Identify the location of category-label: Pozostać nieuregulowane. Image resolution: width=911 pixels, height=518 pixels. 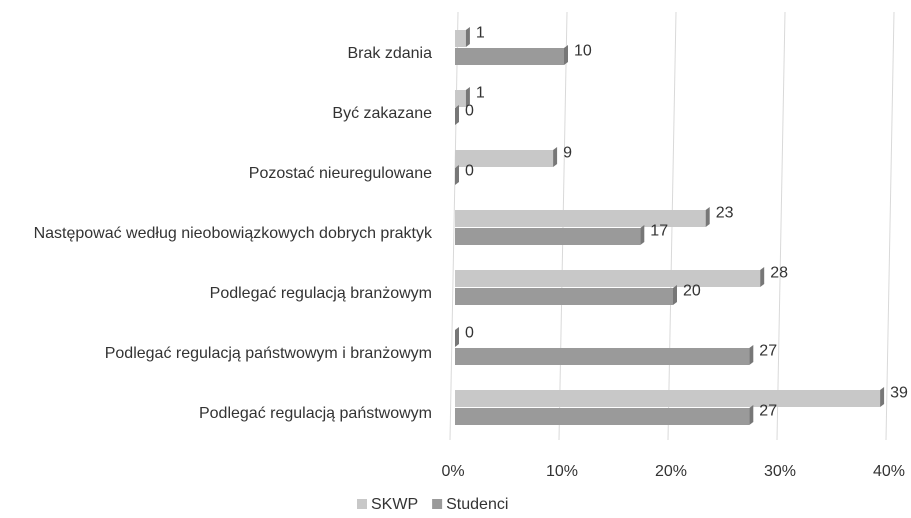
(340, 173).